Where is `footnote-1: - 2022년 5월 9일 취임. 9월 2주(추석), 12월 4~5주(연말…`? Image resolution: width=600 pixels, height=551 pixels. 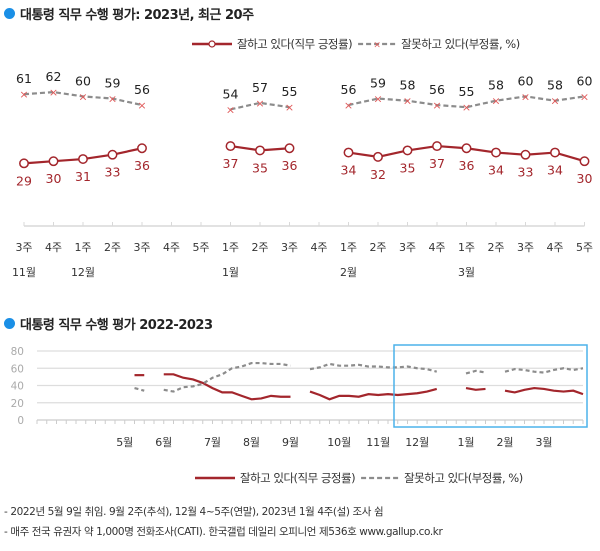 footnote-1: - 2022년 5월 9일 취임. 9월 2주(추석), 12월 4~5주(연말… is located at coordinates (194, 512).